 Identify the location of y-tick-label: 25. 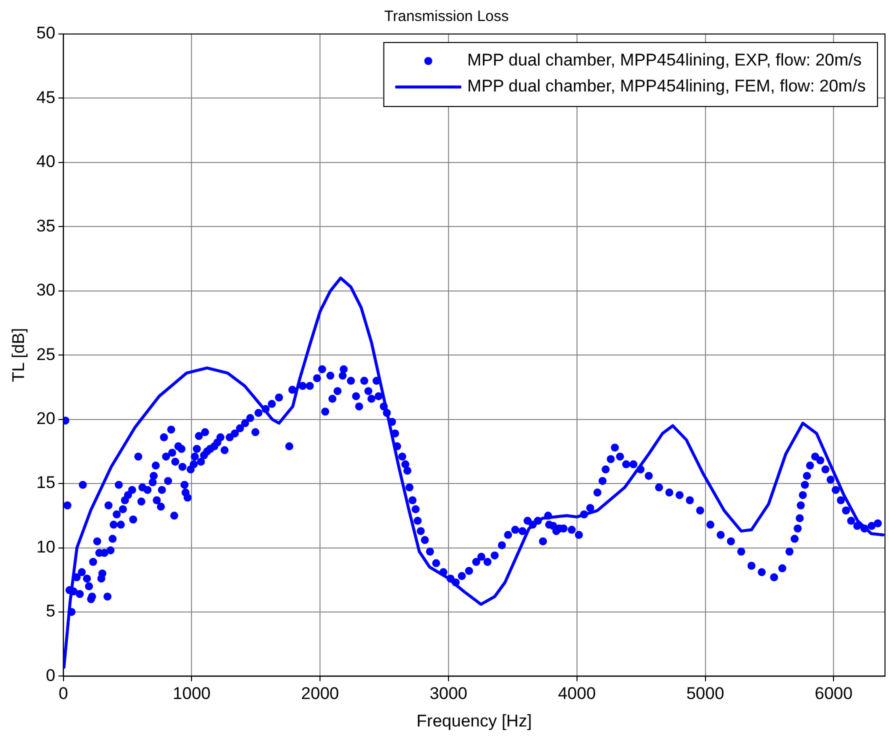
(46, 354).